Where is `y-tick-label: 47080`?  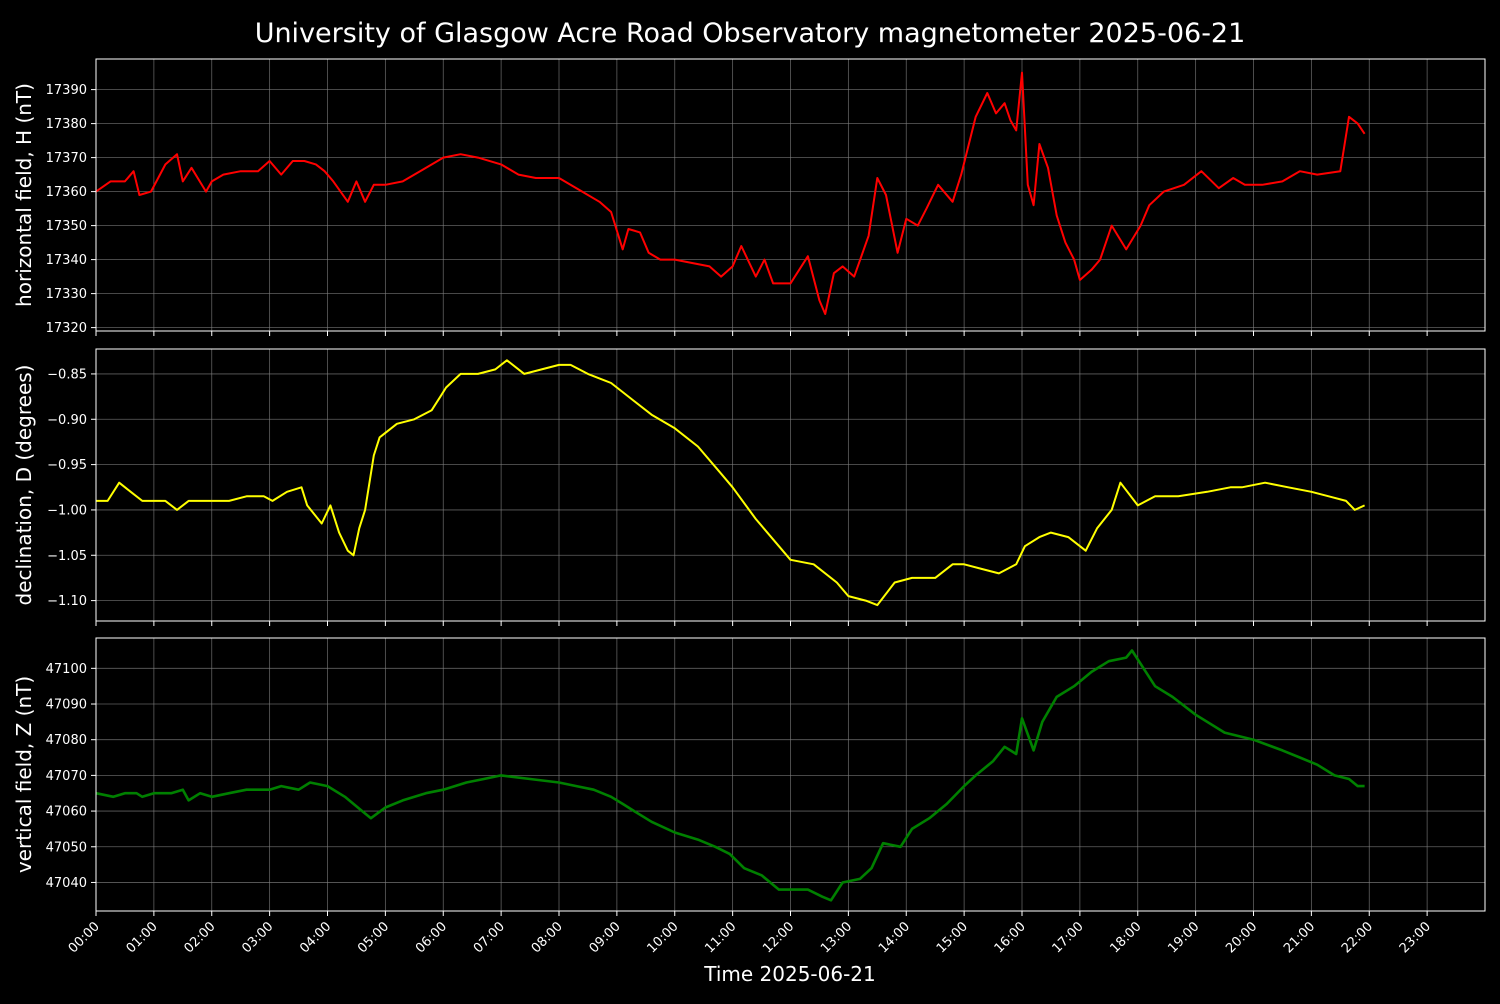
y-tick-label: 47080 is located at coordinates (66, 740).